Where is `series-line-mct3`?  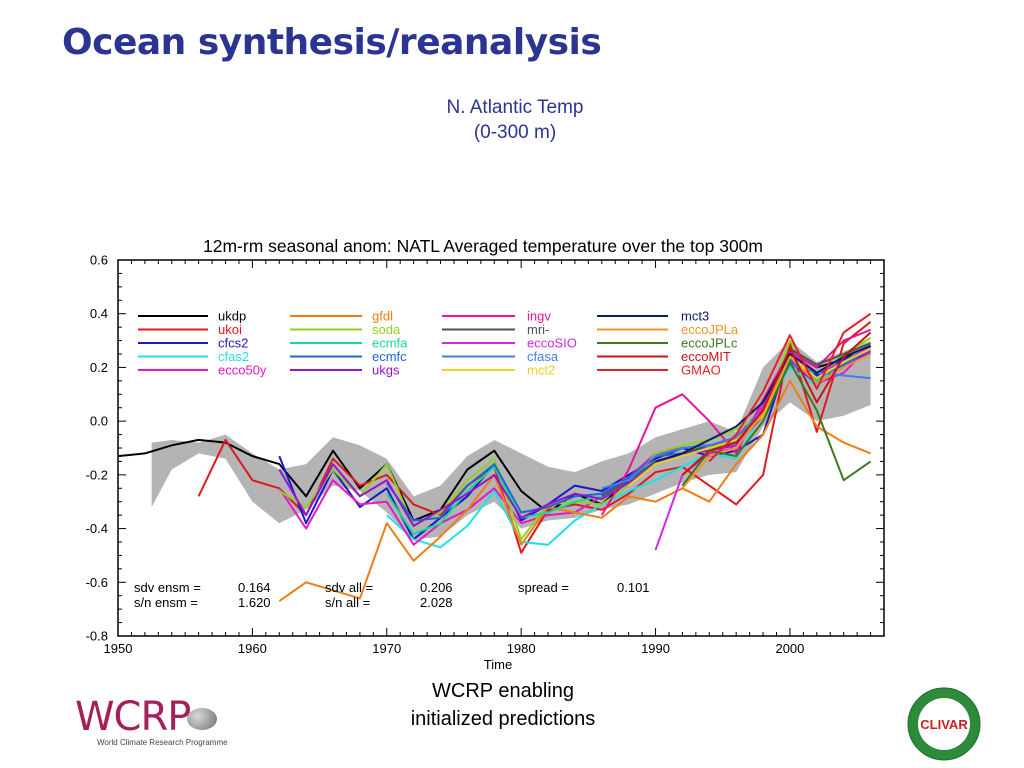 series-line-mct3 is located at coordinates (763, 403).